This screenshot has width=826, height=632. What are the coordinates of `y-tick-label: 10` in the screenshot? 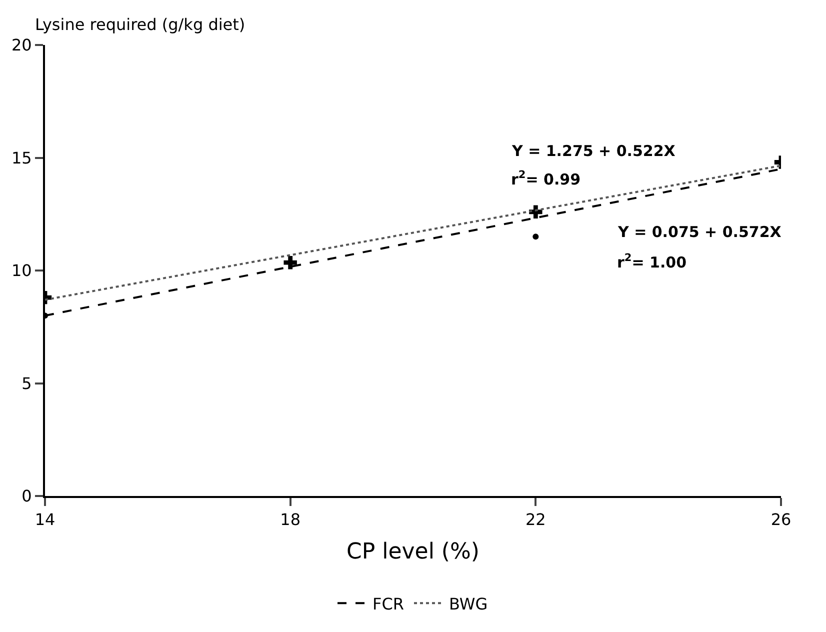 It's located at (21, 270).